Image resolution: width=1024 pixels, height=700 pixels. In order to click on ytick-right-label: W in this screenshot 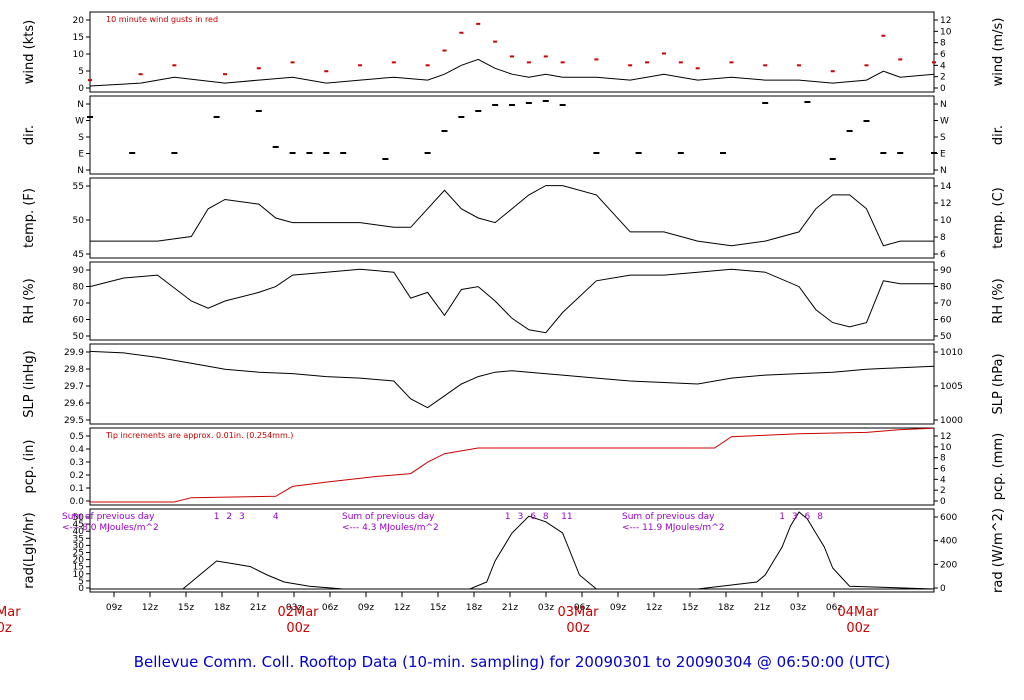, I will do `click(944, 122)`.